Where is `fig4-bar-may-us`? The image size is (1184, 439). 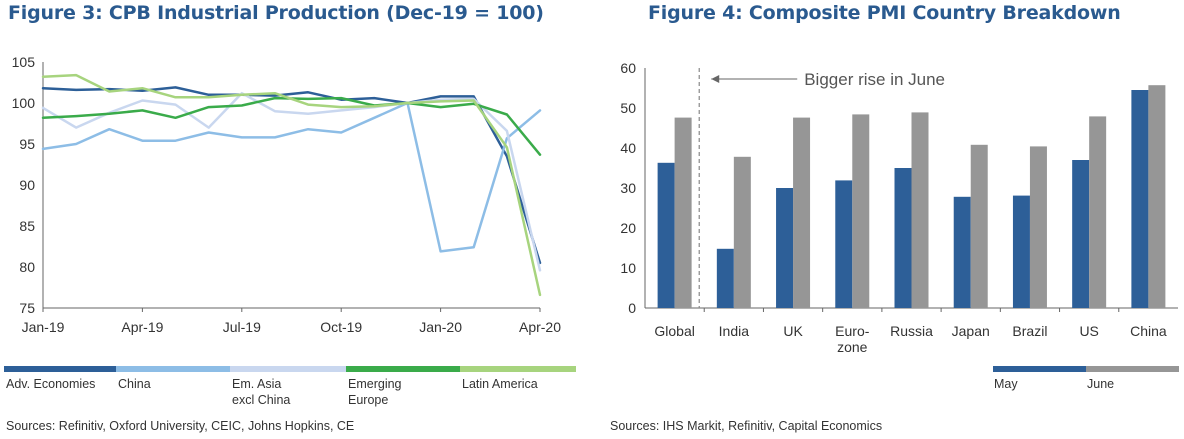
fig4-bar-may-us is located at coordinates (1081, 234).